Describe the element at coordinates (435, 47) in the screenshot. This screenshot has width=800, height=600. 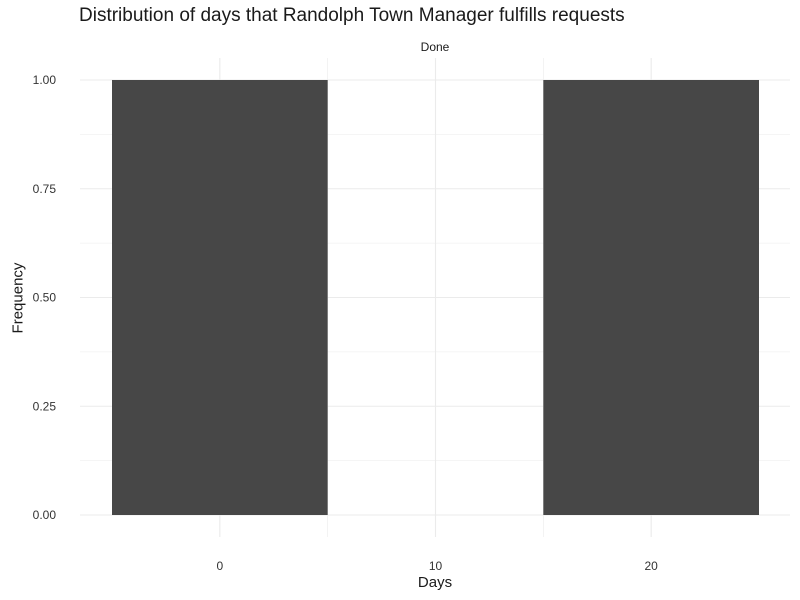
I see `facet-label: Done` at that location.